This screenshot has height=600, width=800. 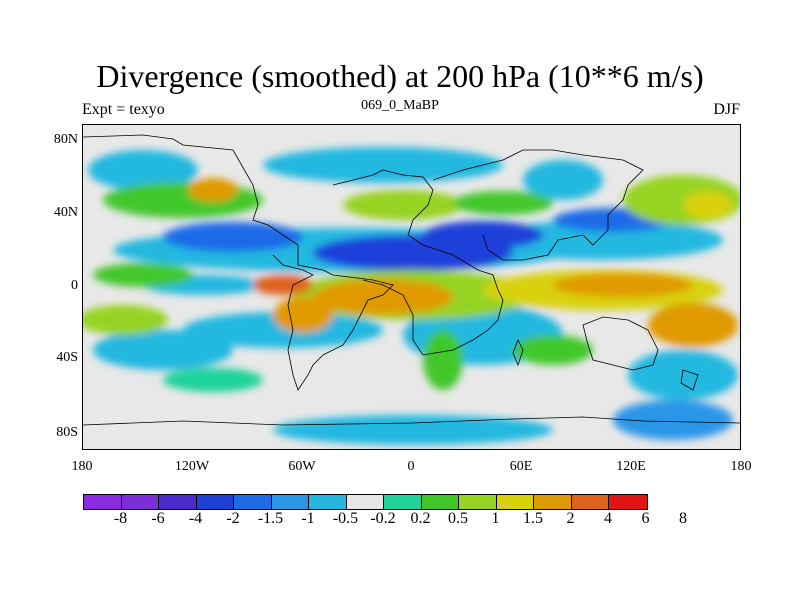 What do you see at coordinates (308, 518) in the screenshot?
I see `colorbar-label: -1` at bounding box center [308, 518].